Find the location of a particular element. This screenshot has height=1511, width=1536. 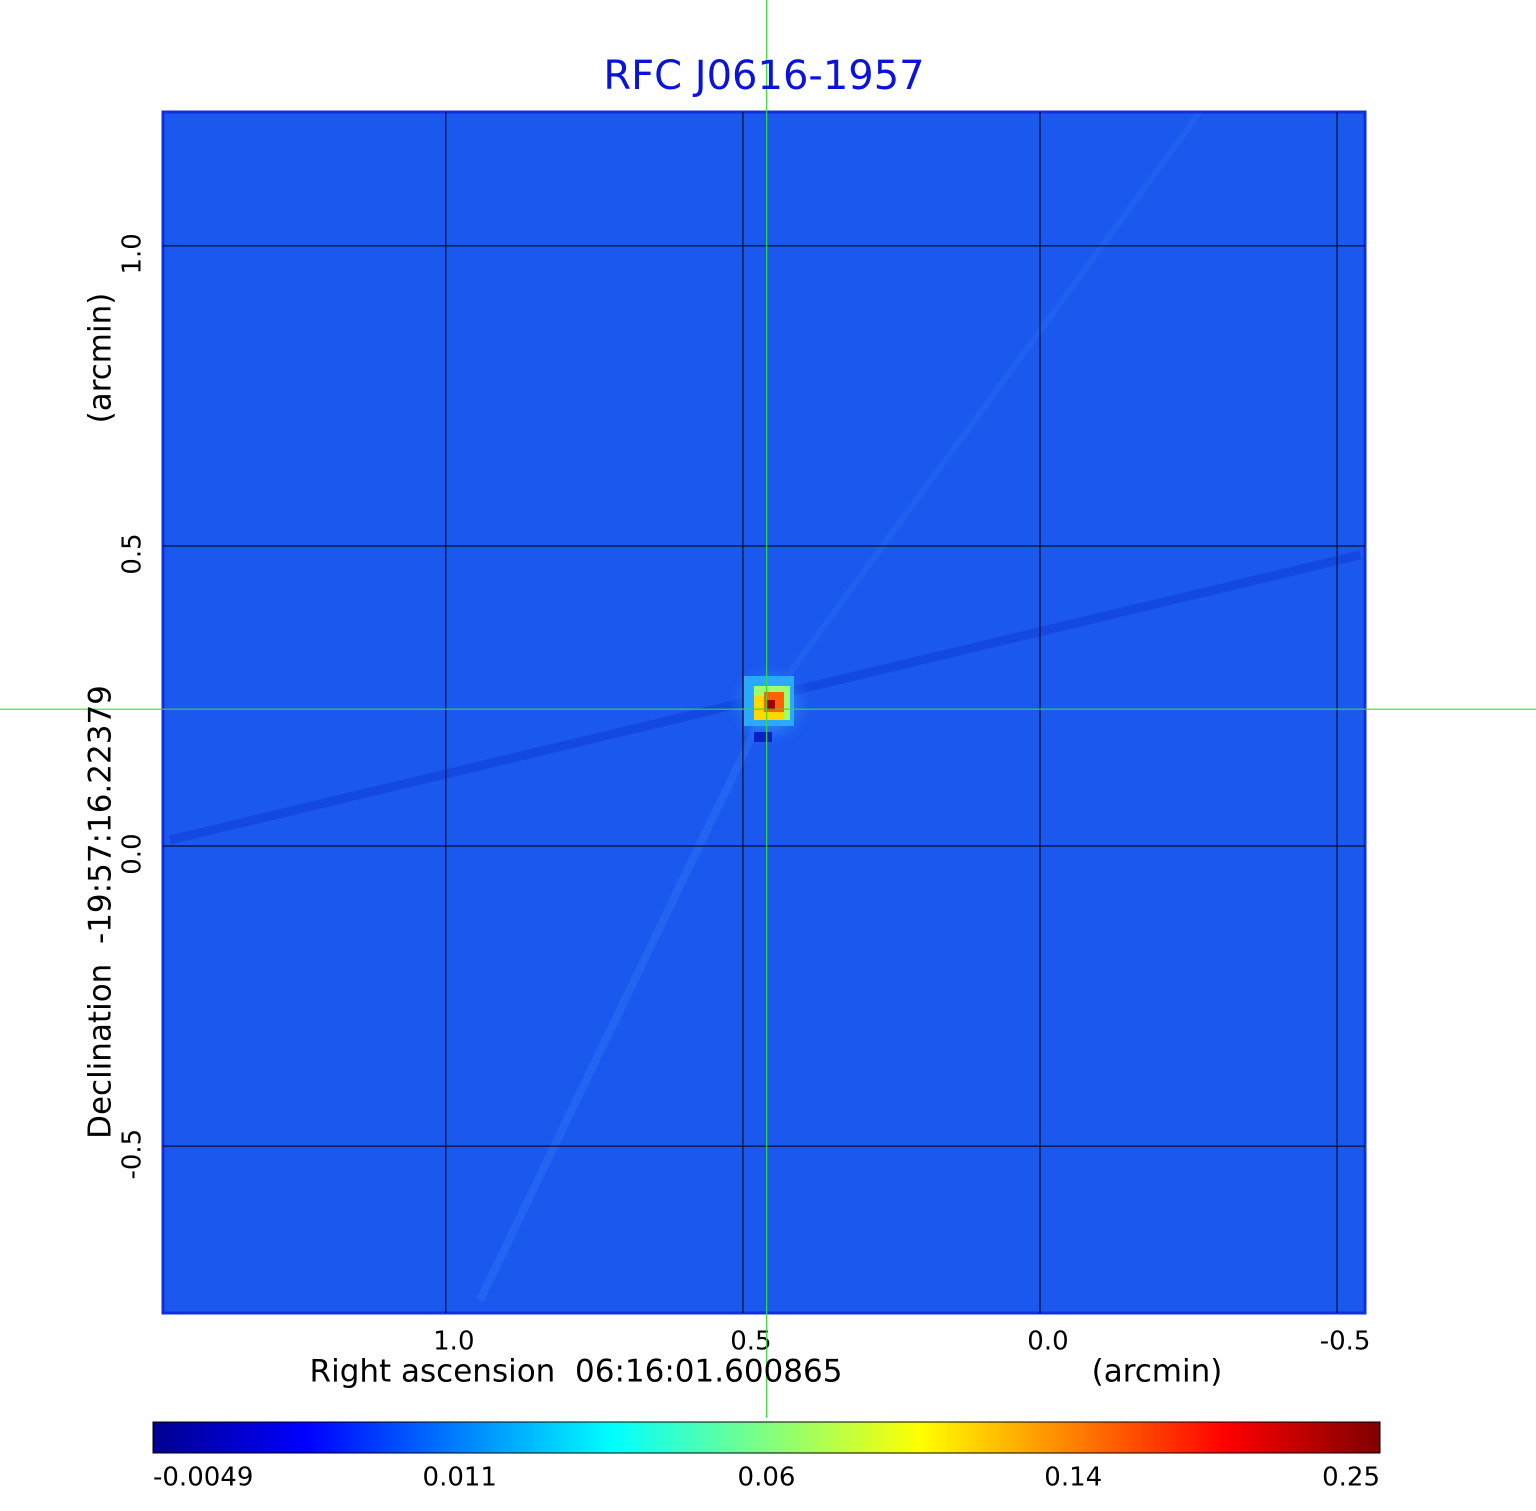

colorbar-tick-label: 0.011 is located at coordinates (460, 1478).